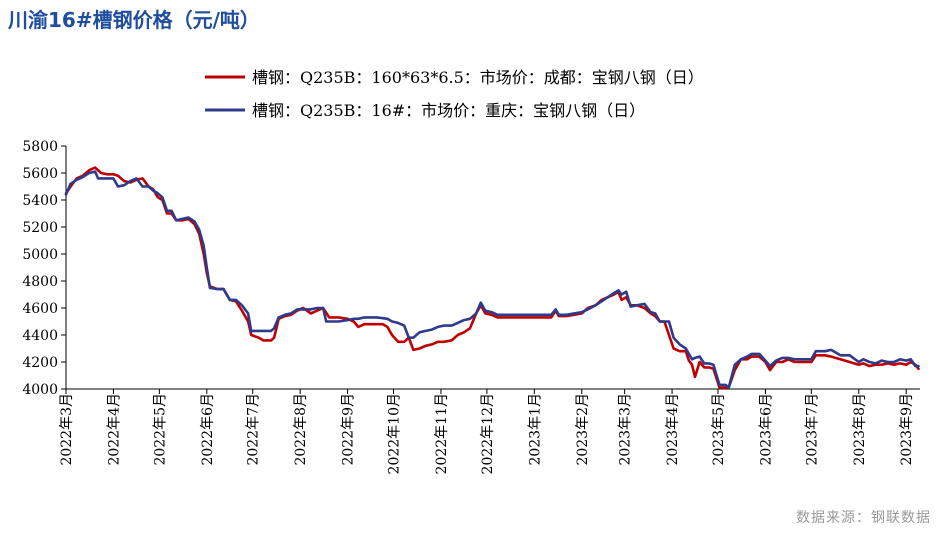 This screenshot has height=538, width=945. What do you see at coordinates (40, 255) in the screenshot?
I see `y-tick-label: 5000` at bounding box center [40, 255].